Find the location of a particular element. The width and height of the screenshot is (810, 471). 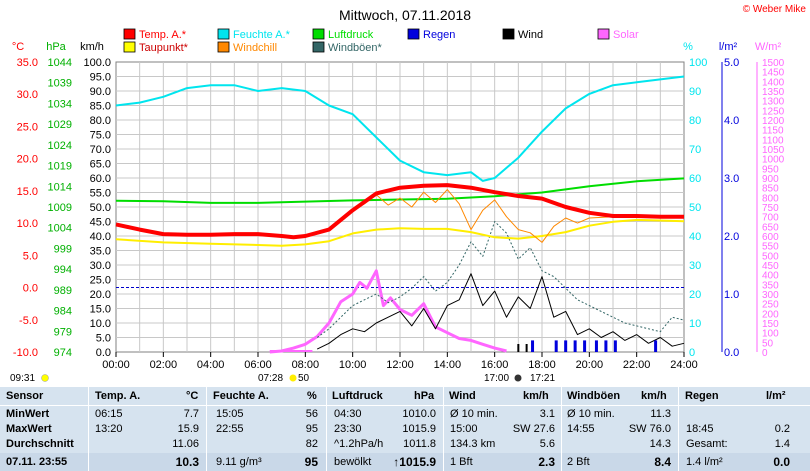

table-cell-rain-t: Gesamt: is located at coordinates (707, 444).